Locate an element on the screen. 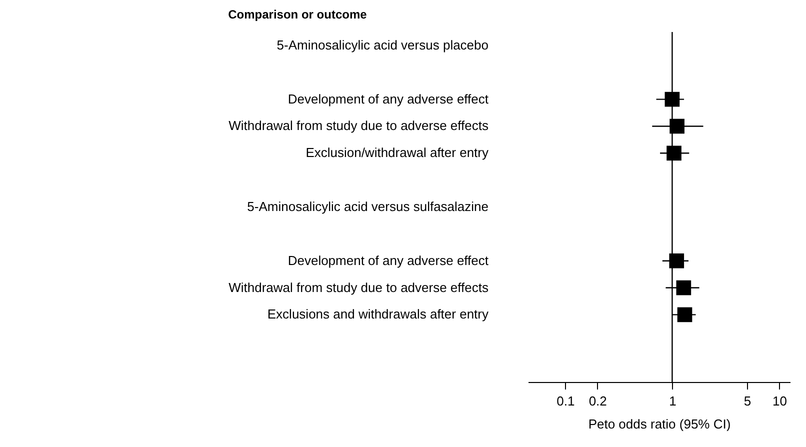 This screenshot has height=447, width=806. y-tick-label: Exclusion/withdrawal after entry is located at coordinates (397, 152).